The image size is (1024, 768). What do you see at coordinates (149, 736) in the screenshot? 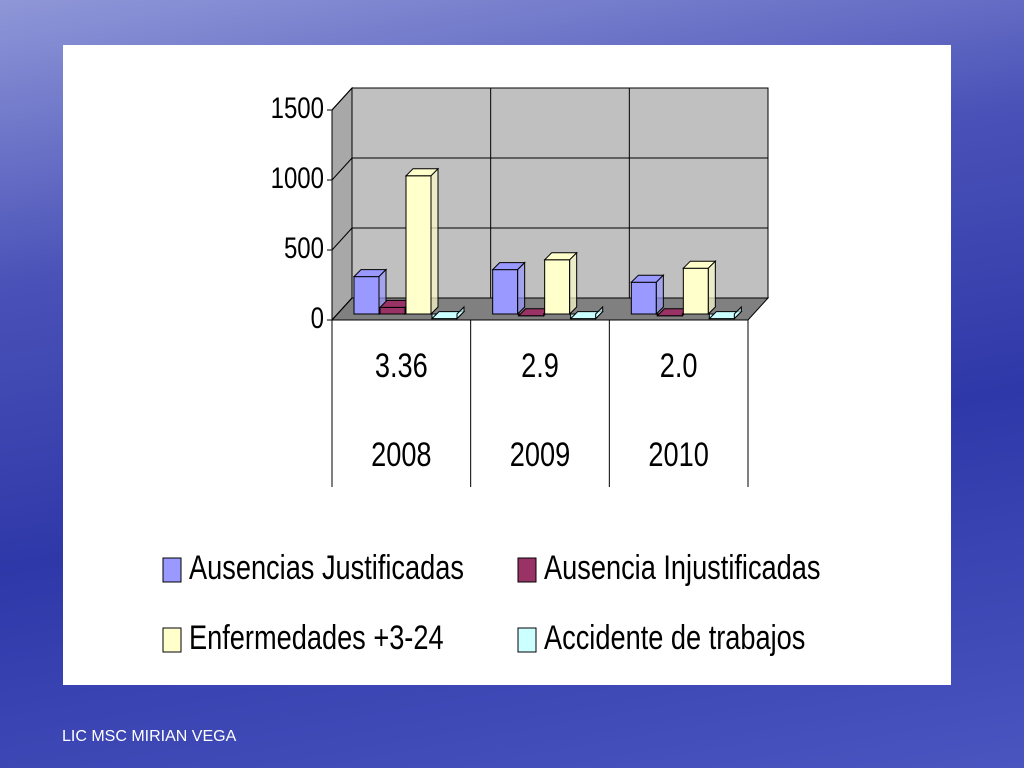
I see `footer: LIC MSC MIRIAN VEGA` at bounding box center [149, 736].